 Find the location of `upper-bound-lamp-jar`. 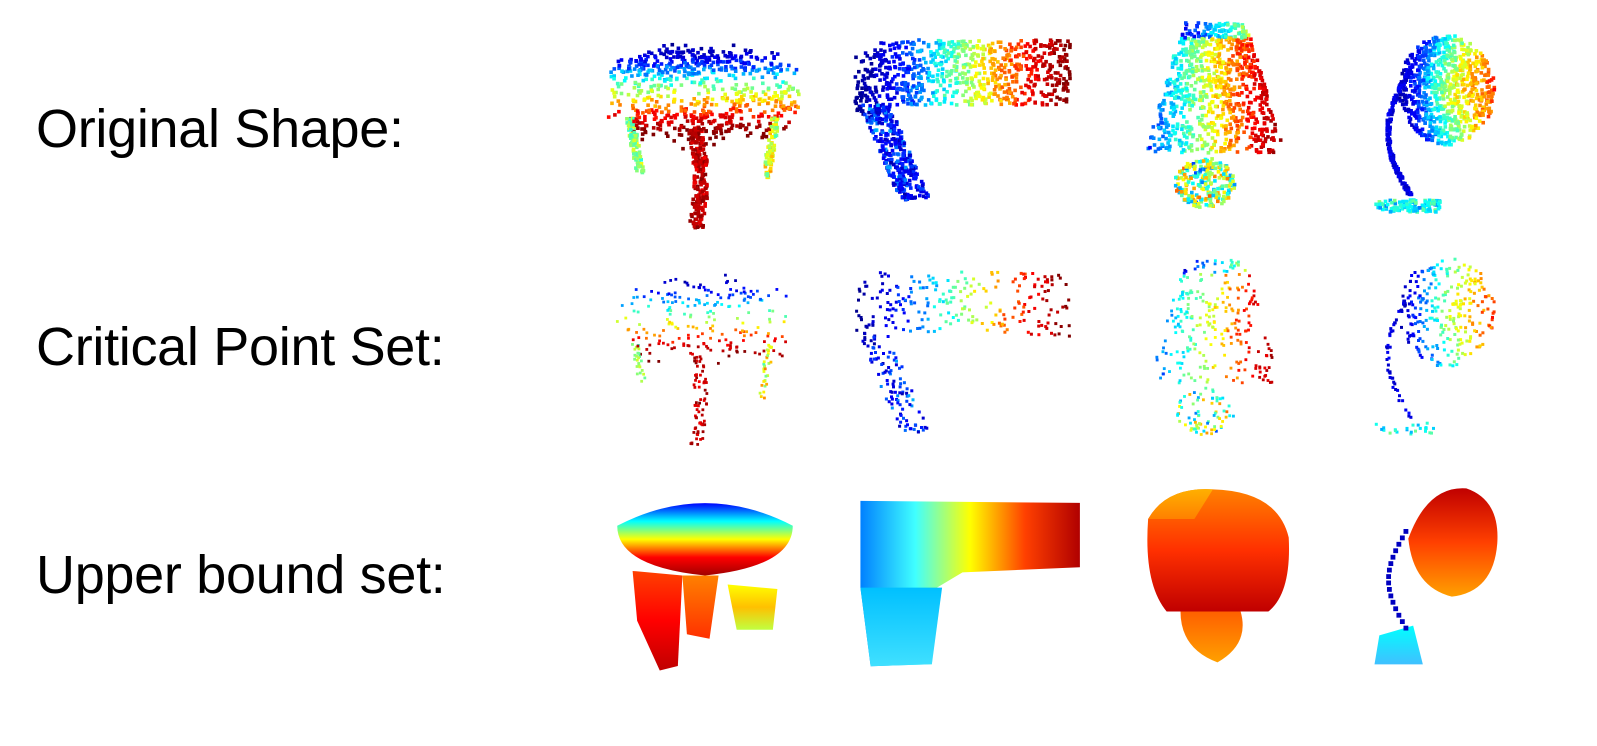

upper-bound-lamp-jar is located at coordinates (1218, 576).